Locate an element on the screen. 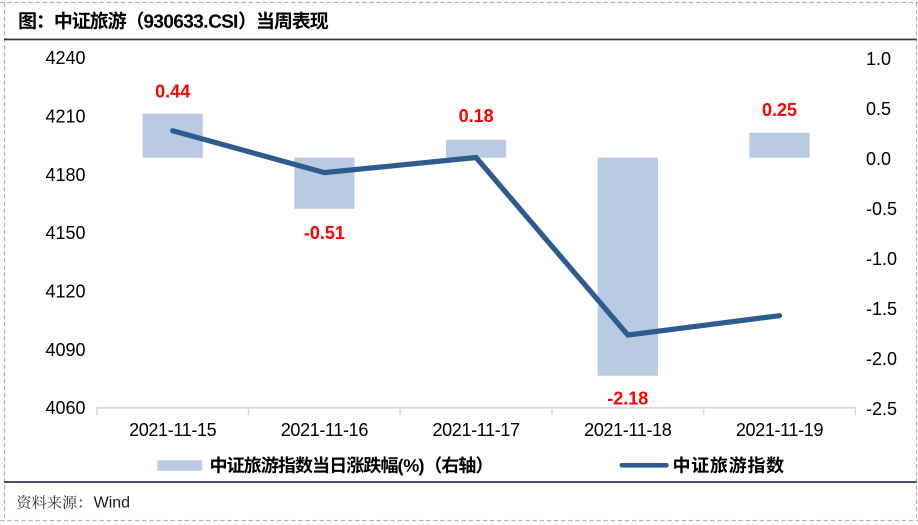  svg-text: -0.51 is located at coordinates (324, 233).